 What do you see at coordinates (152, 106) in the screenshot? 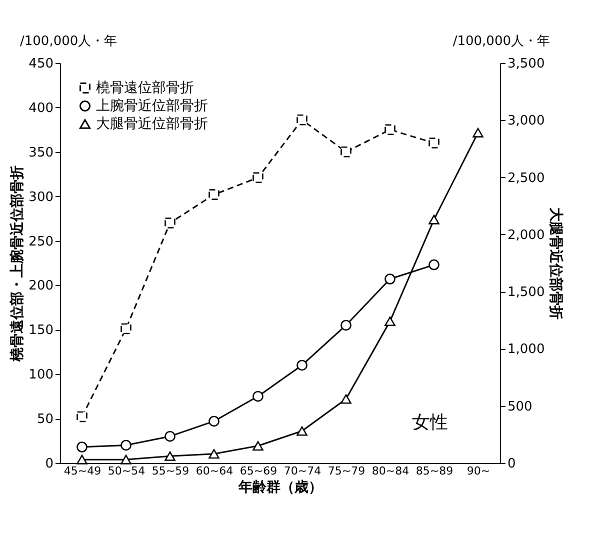
I see `legend-label: 上腕骨近位部骨折` at bounding box center [152, 106].